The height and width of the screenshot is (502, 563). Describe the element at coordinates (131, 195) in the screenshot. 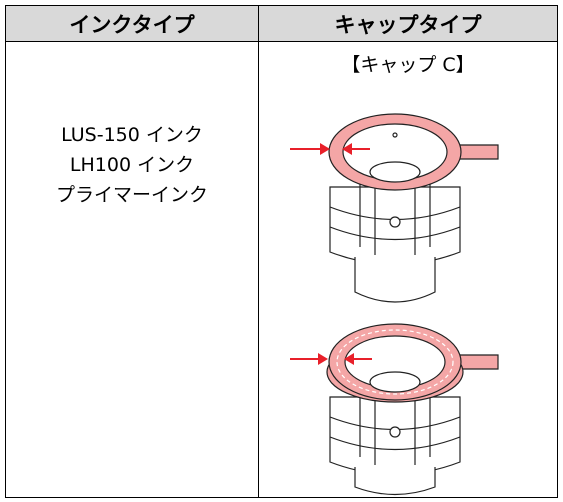

I see `ink-name: プライマーインク` at that location.